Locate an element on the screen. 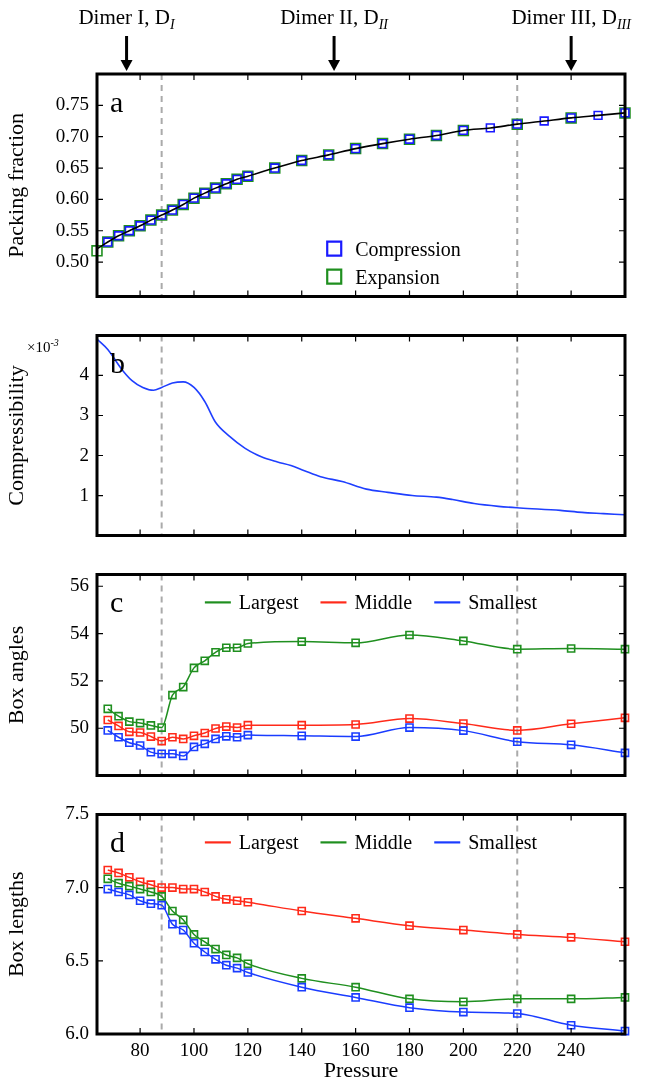 Image resolution: width=650 pixels, height=1084 pixels. y-tick-label: 4 is located at coordinates (84, 374).